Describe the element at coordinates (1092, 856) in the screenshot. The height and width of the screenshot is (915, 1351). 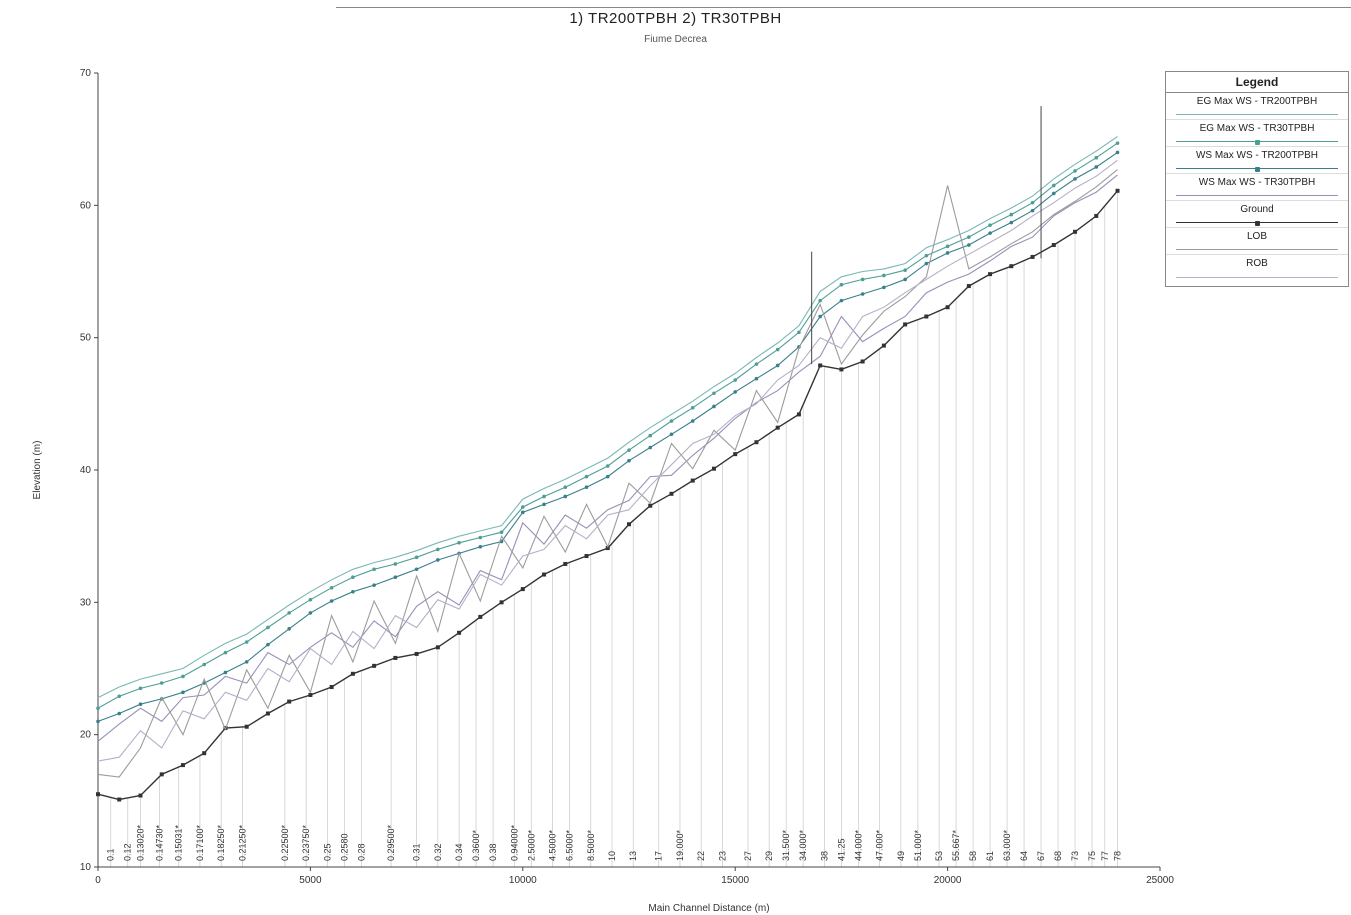
I see `station-label: 75` at that location.